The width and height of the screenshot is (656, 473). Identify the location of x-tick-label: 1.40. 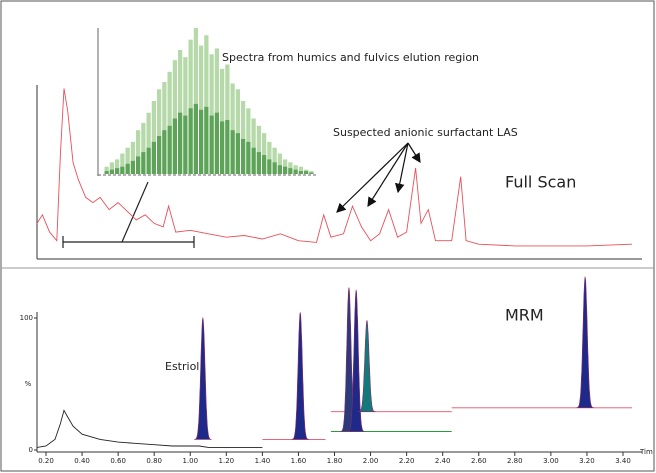
(263, 461).